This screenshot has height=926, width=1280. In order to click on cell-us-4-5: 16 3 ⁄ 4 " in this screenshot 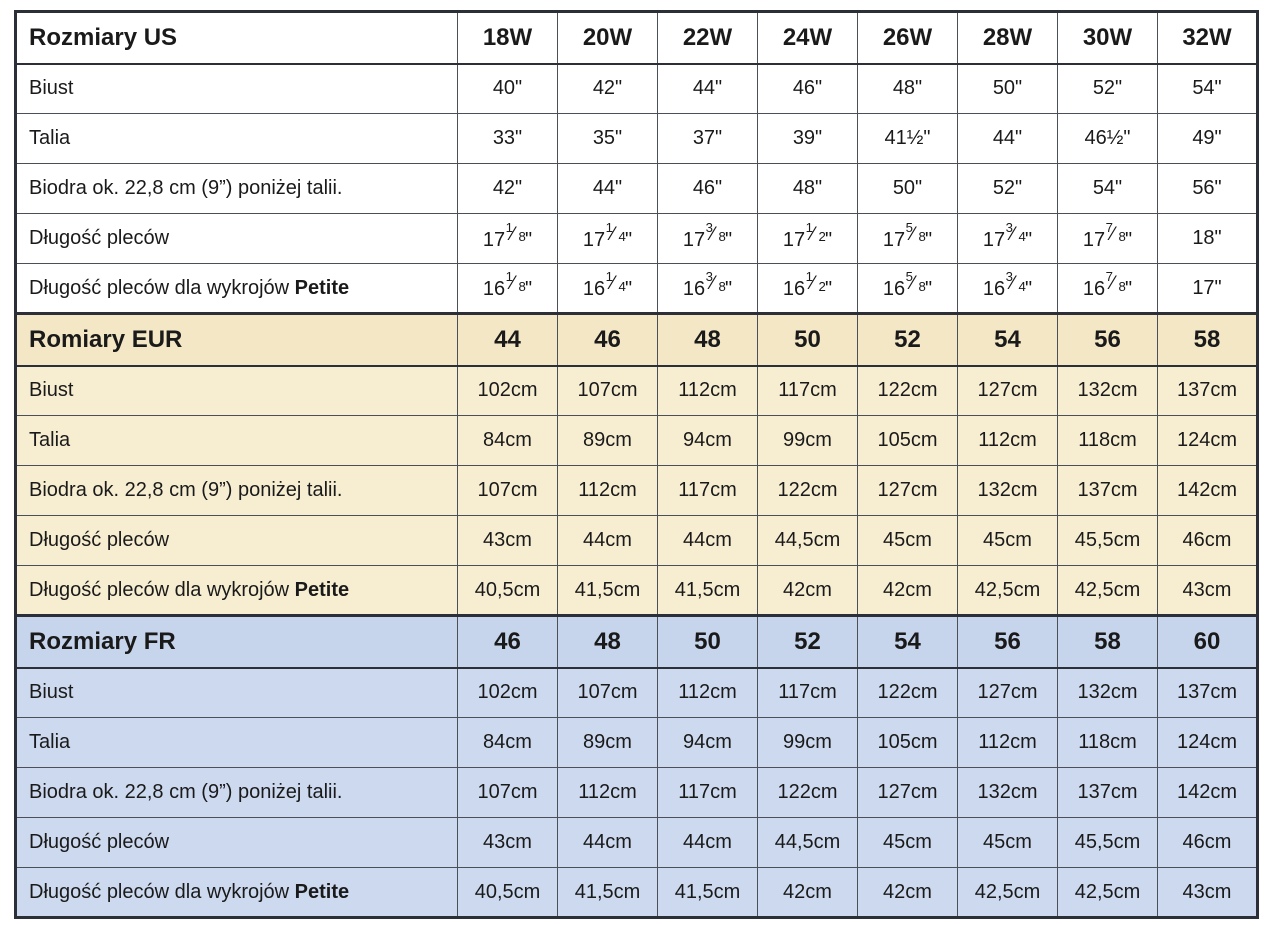, I will do `click(1007, 288)`.